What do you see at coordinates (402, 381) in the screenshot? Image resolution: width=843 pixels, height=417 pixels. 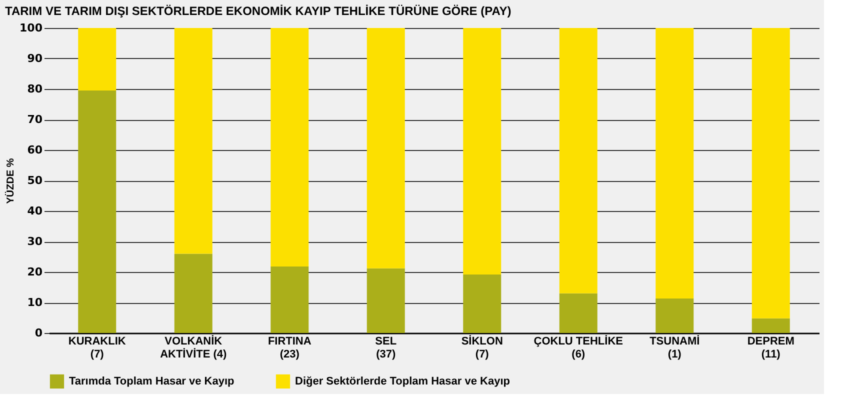 I see `legend-label: Diğer Sektörlerde Toplam Hasar ve Kayıp` at bounding box center [402, 381].